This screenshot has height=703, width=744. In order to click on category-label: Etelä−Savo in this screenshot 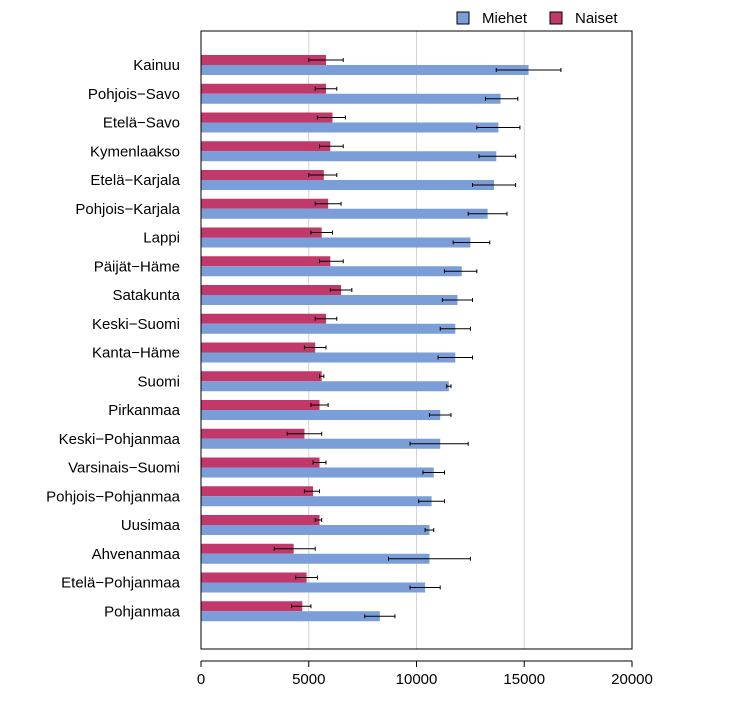, I will do `click(141, 123)`.